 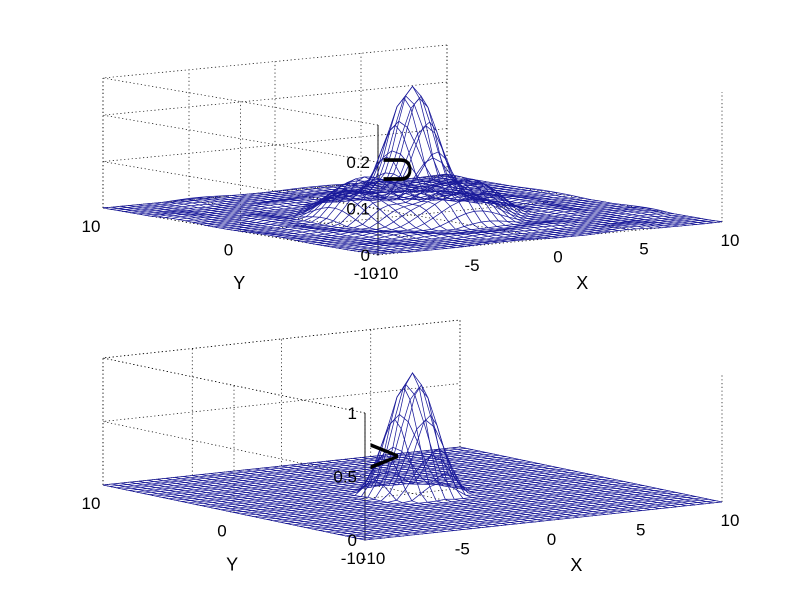 What do you see at coordinates (358, 209) in the screenshot?
I see `z-tick-label: 0.1` at bounding box center [358, 209].